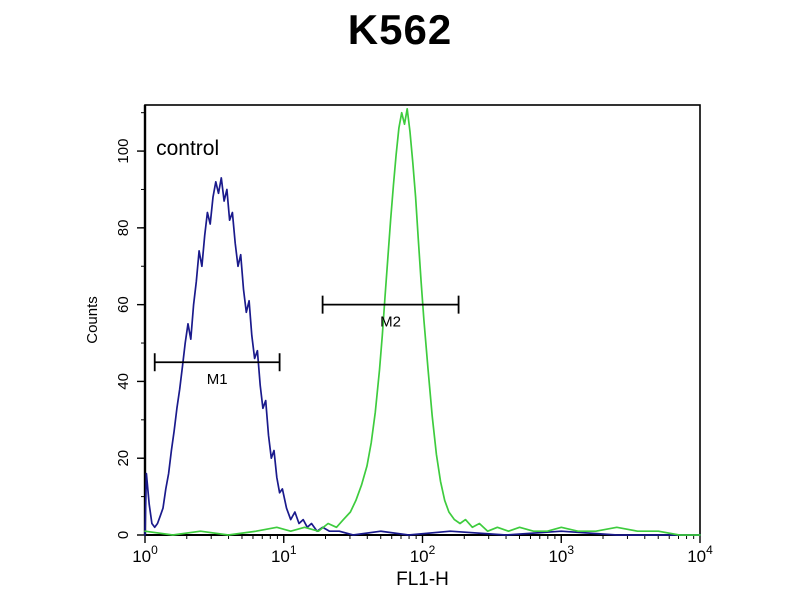 This screenshot has width=800, height=600. Describe the element at coordinates (123, 151) in the screenshot. I see `y-tick-label: 100` at that location.